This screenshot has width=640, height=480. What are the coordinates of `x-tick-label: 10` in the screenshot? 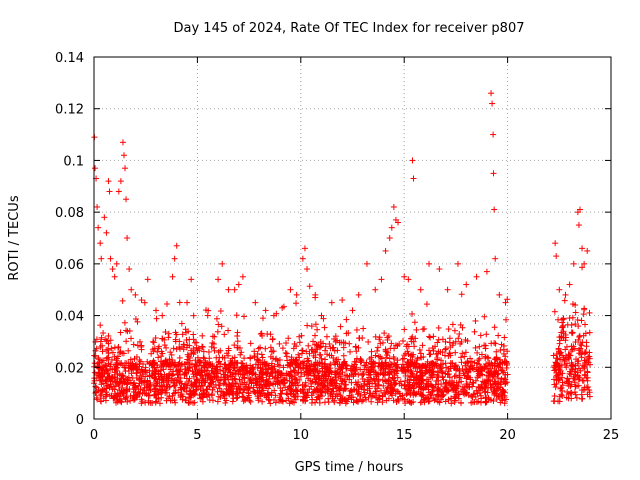 It's located at (301, 435).